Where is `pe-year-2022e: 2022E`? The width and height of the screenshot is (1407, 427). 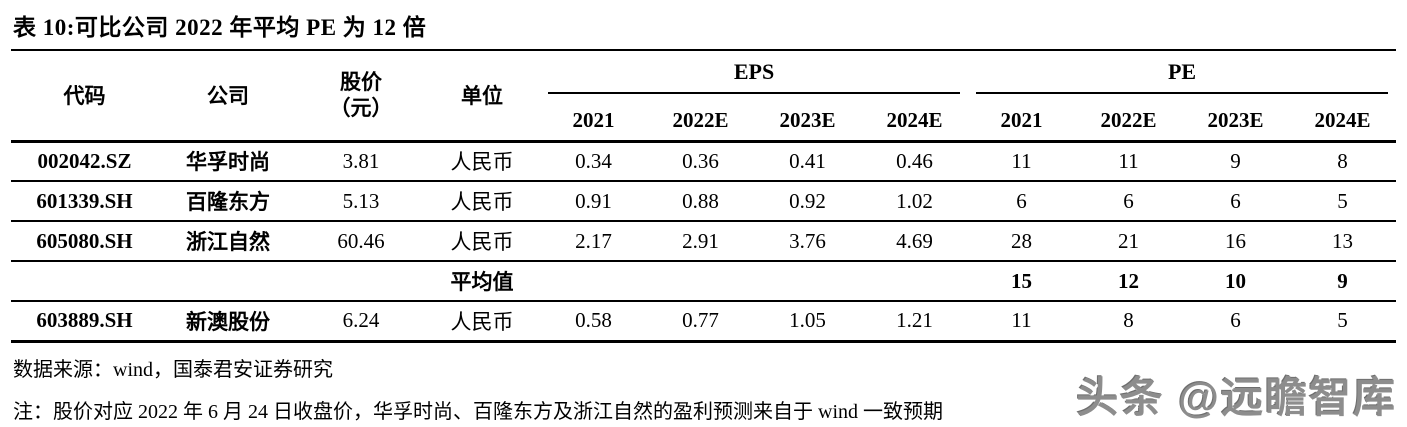 pe-year-2022e: 2022E is located at coordinates (1129, 122).